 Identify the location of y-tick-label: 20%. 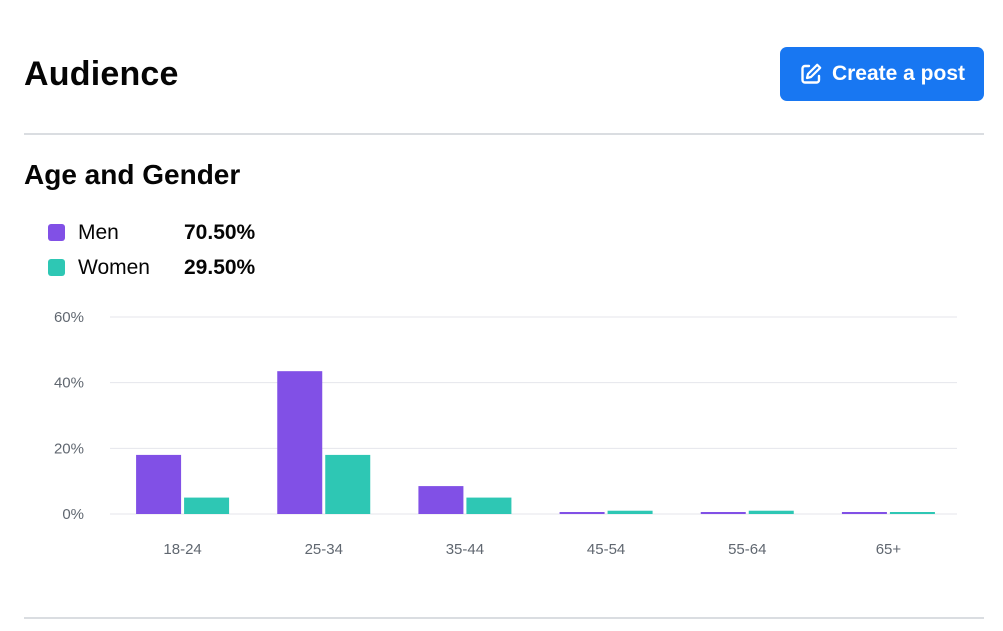
(69, 448).